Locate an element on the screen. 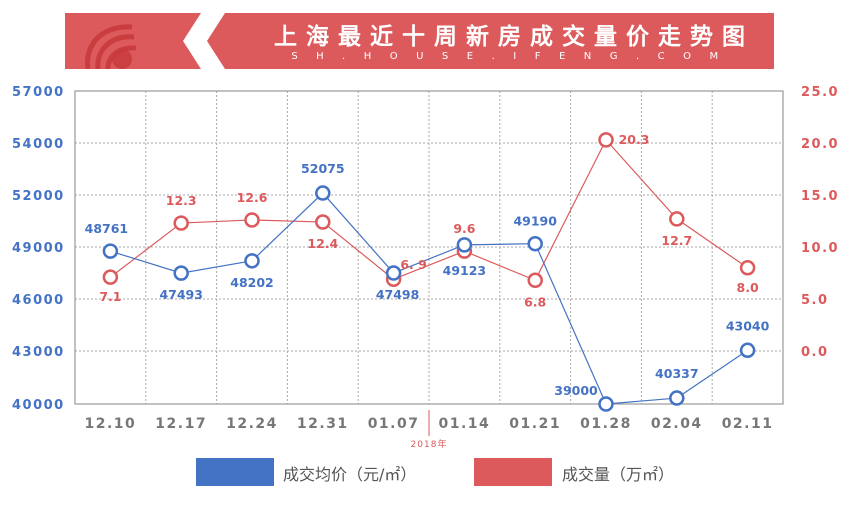 Image resolution: width=850 pixels, height=523 pixels. volume-data-label: 7.1 is located at coordinates (110, 296).